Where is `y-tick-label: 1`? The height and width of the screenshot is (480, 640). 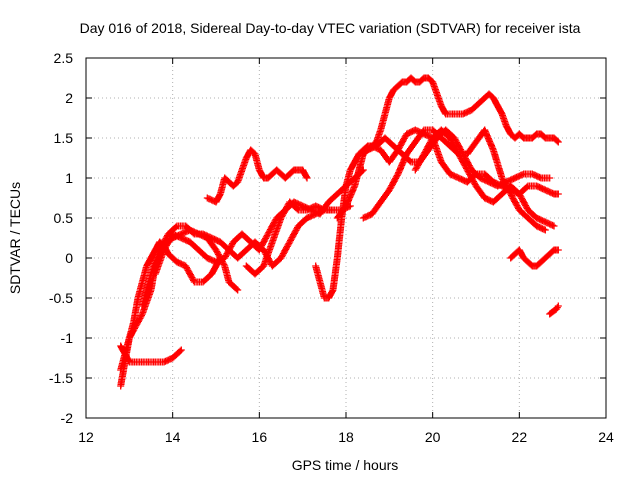 y-tick-label: 1 is located at coordinates (69, 178).